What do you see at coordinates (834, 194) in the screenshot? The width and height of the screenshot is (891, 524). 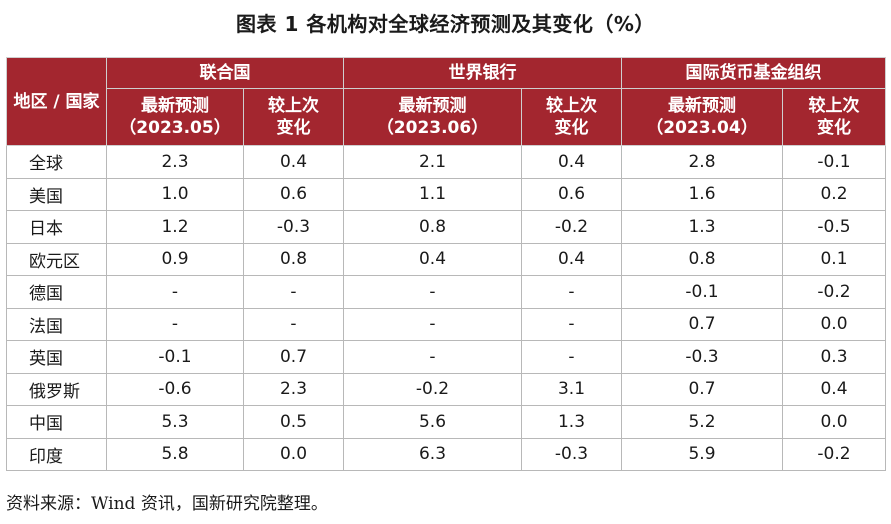 I see `table-cell: 0.2` at bounding box center [834, 194].